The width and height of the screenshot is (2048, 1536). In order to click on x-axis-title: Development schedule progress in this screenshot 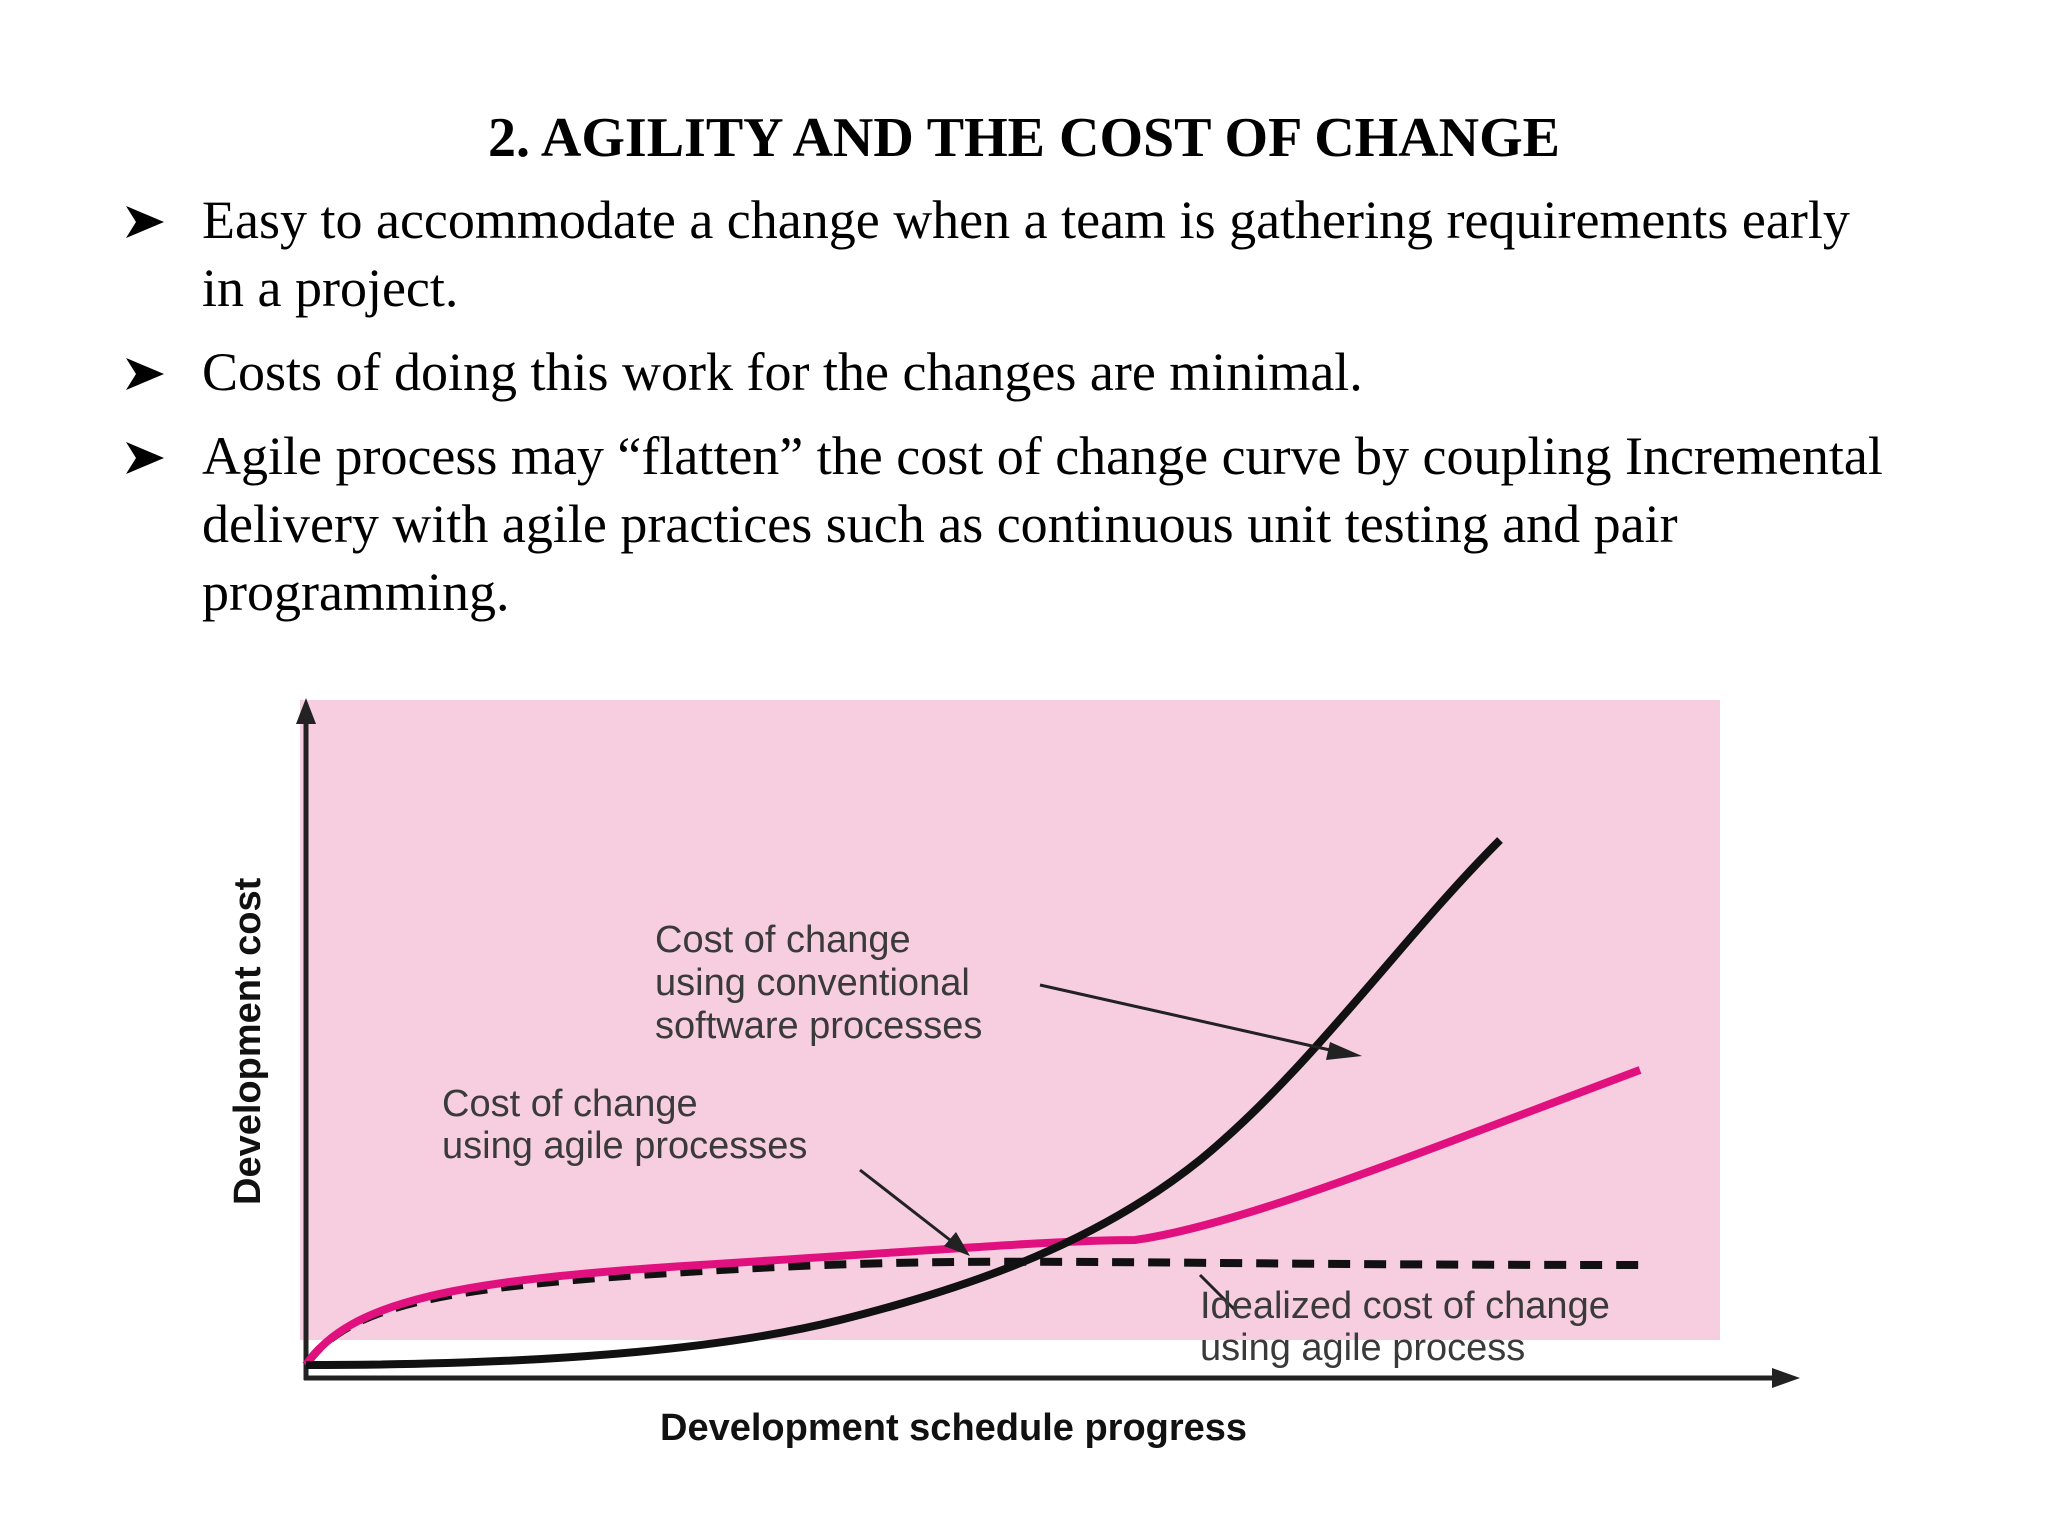, I will do `click(953, 1428)`.